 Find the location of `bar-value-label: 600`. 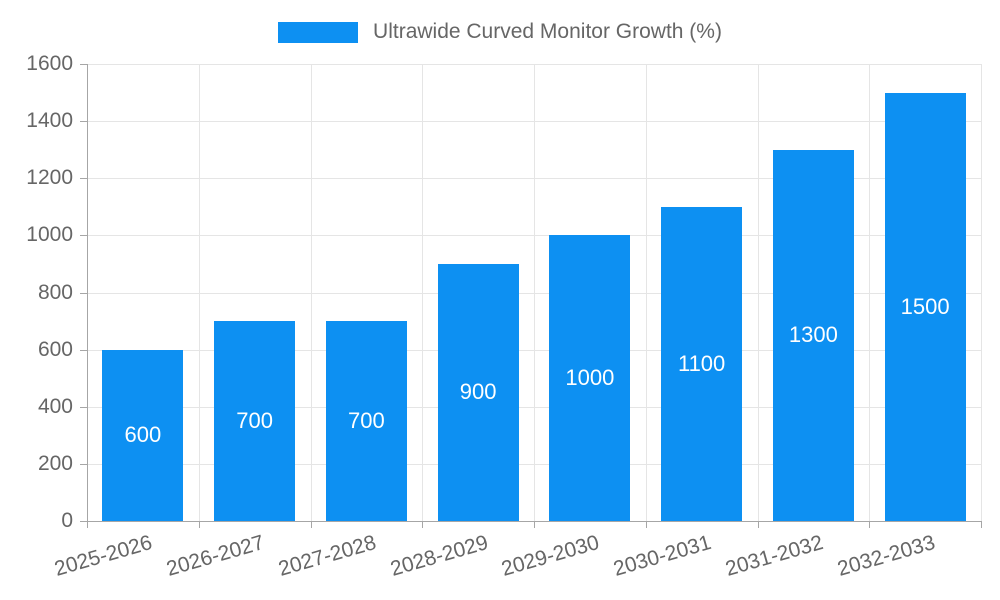

bar-value-label: 600 is located at coordinates (143, 435).